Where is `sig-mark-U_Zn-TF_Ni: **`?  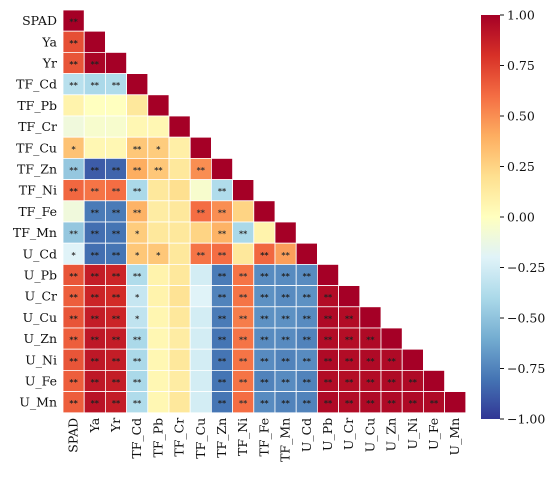
sig-mark-U_Zn-TF_Ni: ** is located at coordinates (243, 340).